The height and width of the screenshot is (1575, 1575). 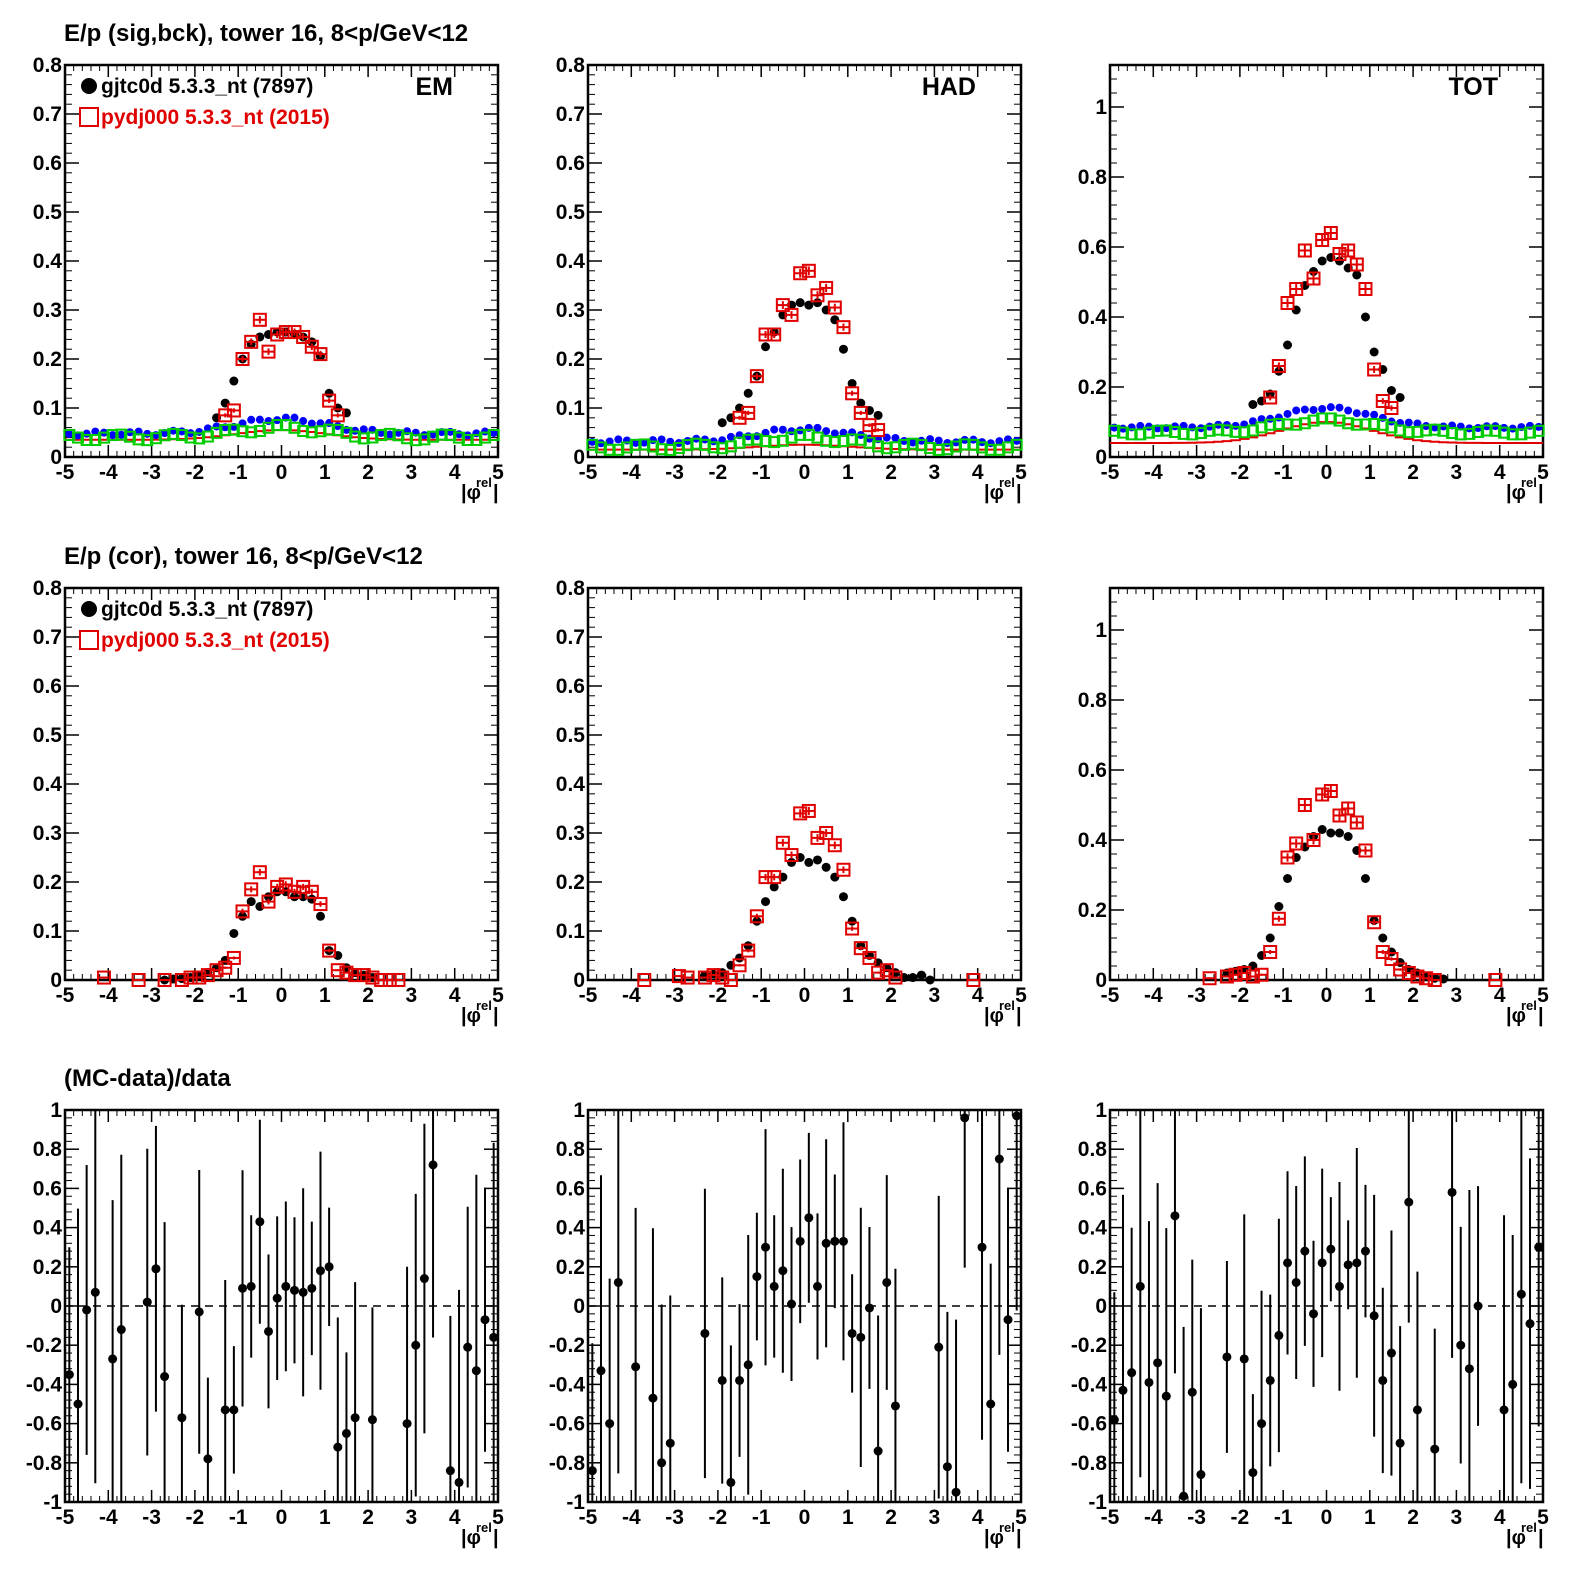 I want to click on y-tick-label: -0.6, so click(x=44, y=1424).